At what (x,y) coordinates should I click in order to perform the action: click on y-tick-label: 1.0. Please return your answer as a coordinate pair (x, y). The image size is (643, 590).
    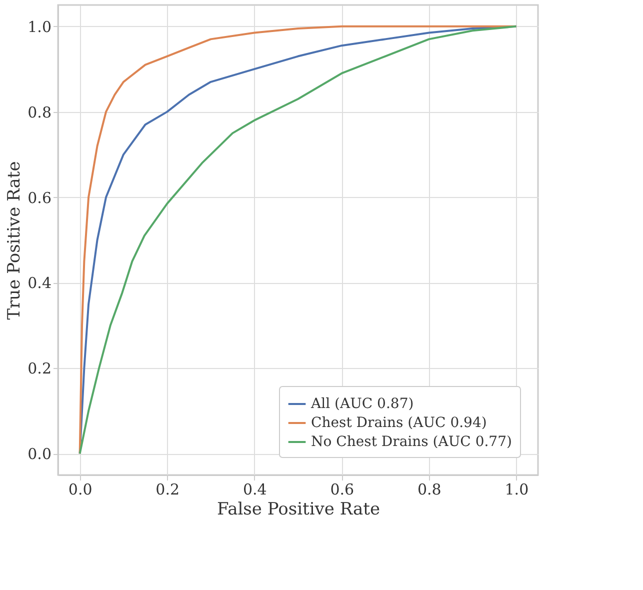
    Looking at the image, I should click on (40, 27).